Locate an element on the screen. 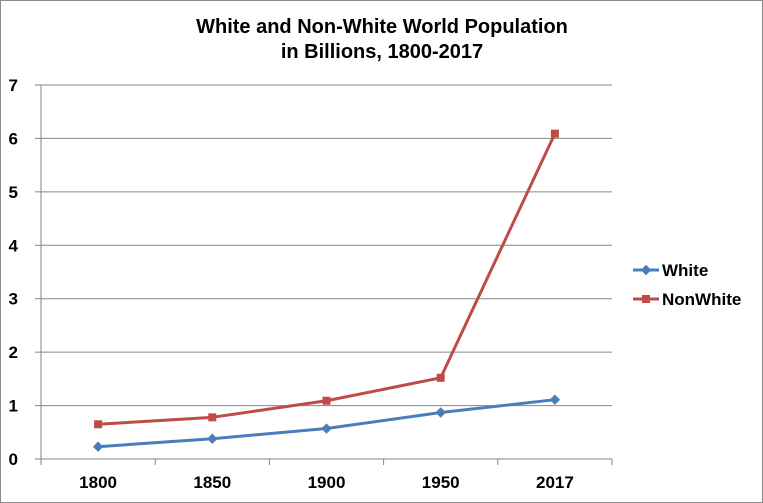  legend-item-white: White is located at coordinates (670, 270).